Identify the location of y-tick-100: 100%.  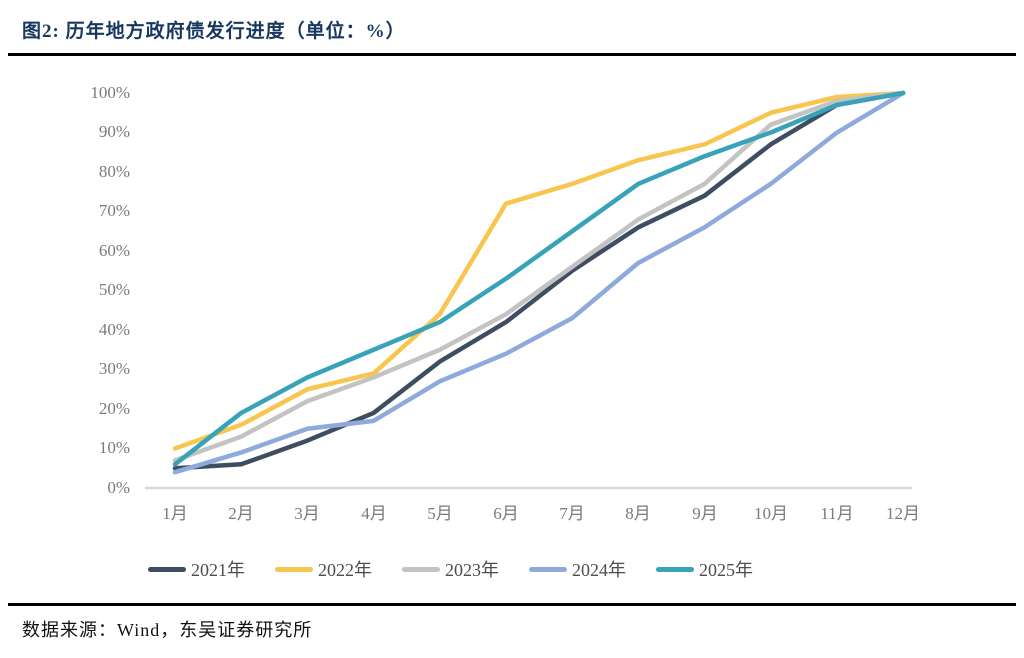
(110, 92).